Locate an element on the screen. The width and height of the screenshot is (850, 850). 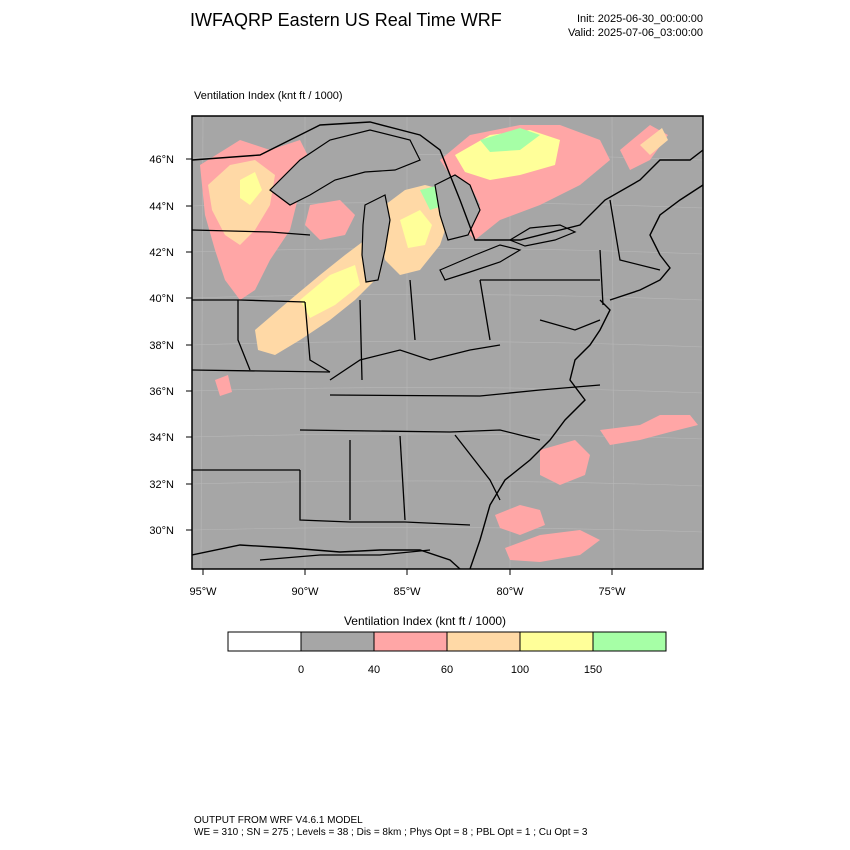
footer-model-line: OUTPUT FROM WRF V4.6.1 MODEL is located at coordinates (278, 820).